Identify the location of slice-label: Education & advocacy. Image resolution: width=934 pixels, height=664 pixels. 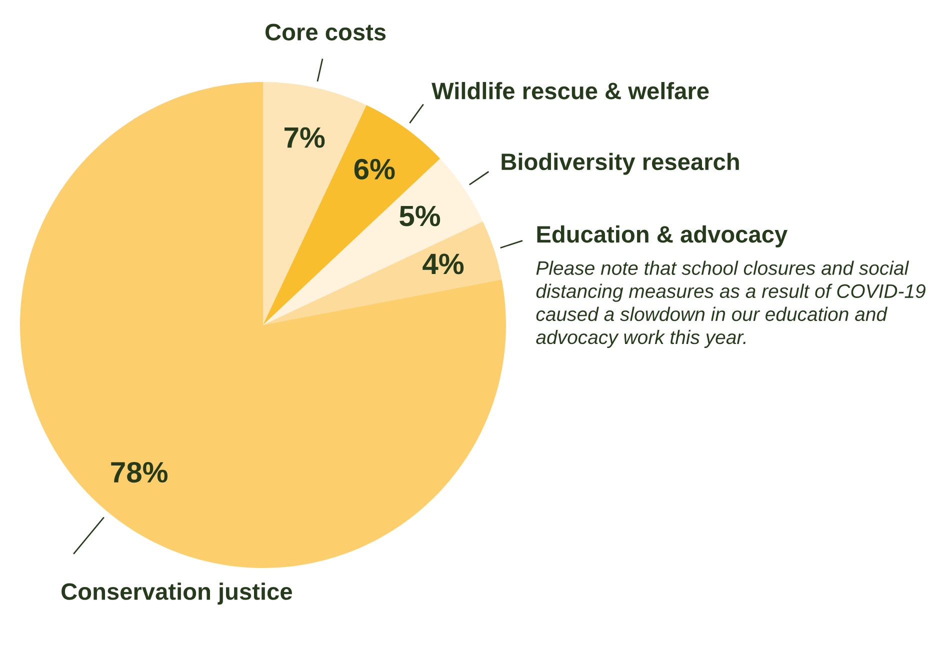
(662, 236).